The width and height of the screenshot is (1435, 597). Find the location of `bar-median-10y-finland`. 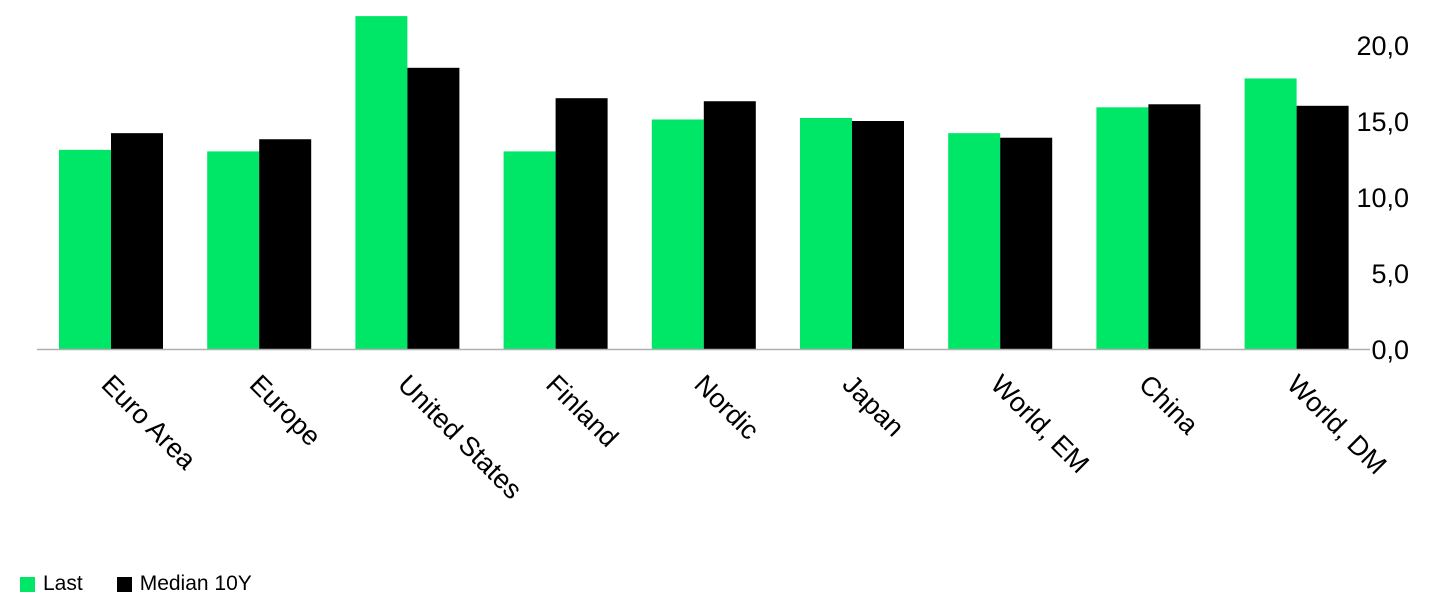

bar-median-10y-finland is located at coordinates (581, 223).